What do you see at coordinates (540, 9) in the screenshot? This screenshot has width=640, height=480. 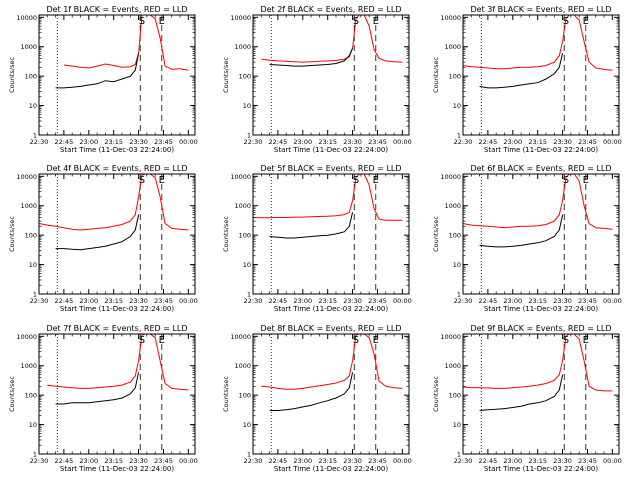 I see `panel-title: Det 3f BLACK = Events, RED = LLD` at bounding box center [540, 9].